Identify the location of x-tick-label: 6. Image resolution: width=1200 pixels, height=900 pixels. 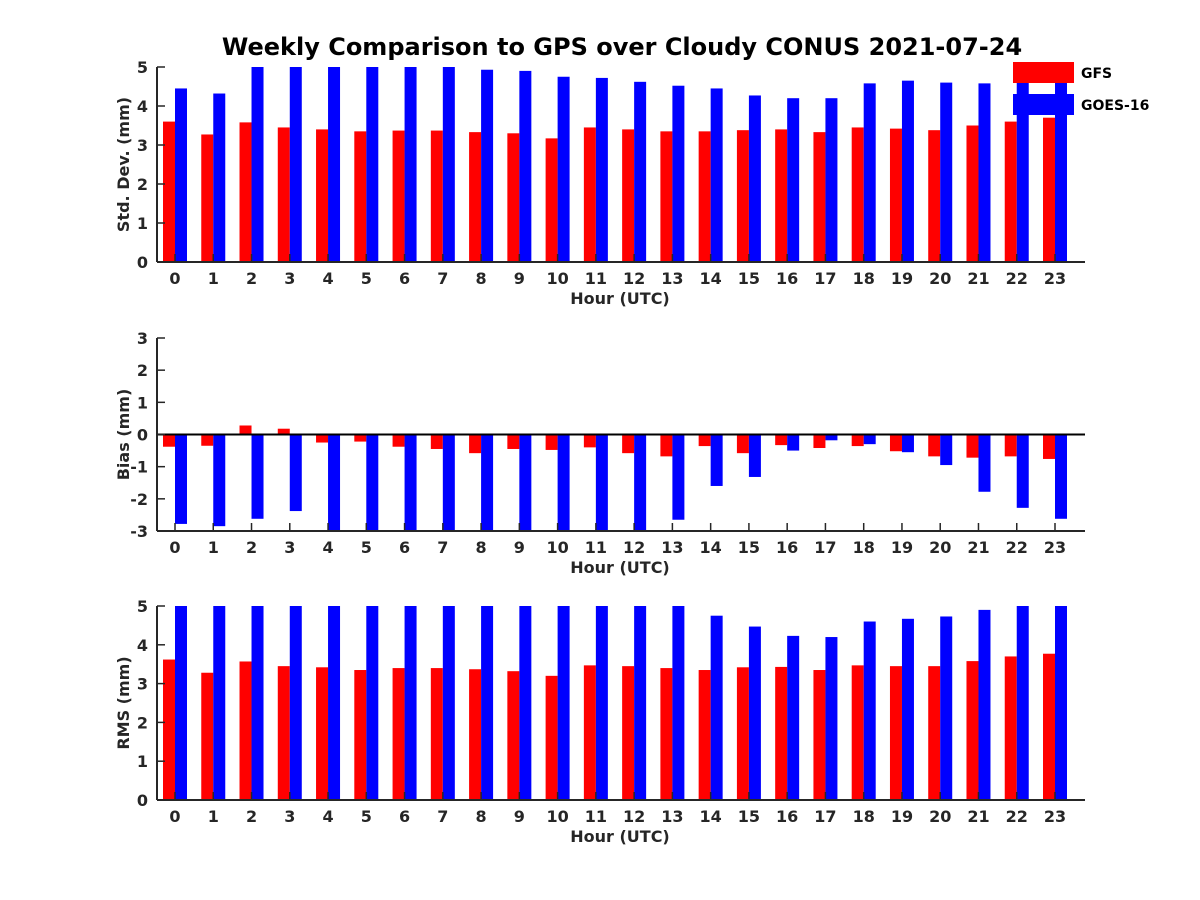
(404, 278).